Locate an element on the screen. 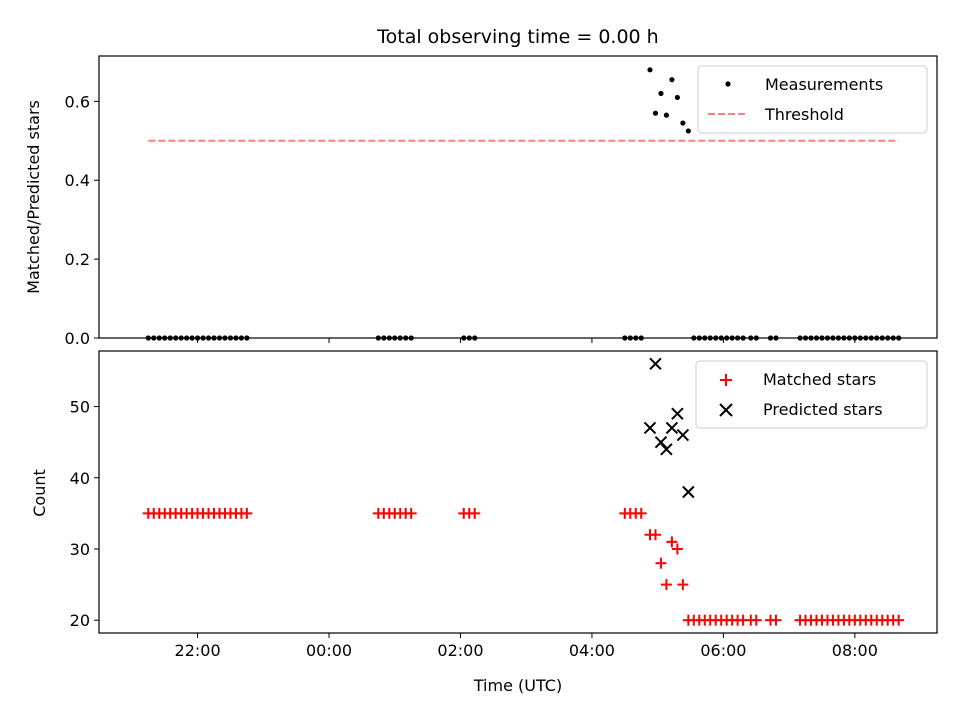  top-y-axis-label: Matched/Predicted stars is located at coordinates (33, 197).